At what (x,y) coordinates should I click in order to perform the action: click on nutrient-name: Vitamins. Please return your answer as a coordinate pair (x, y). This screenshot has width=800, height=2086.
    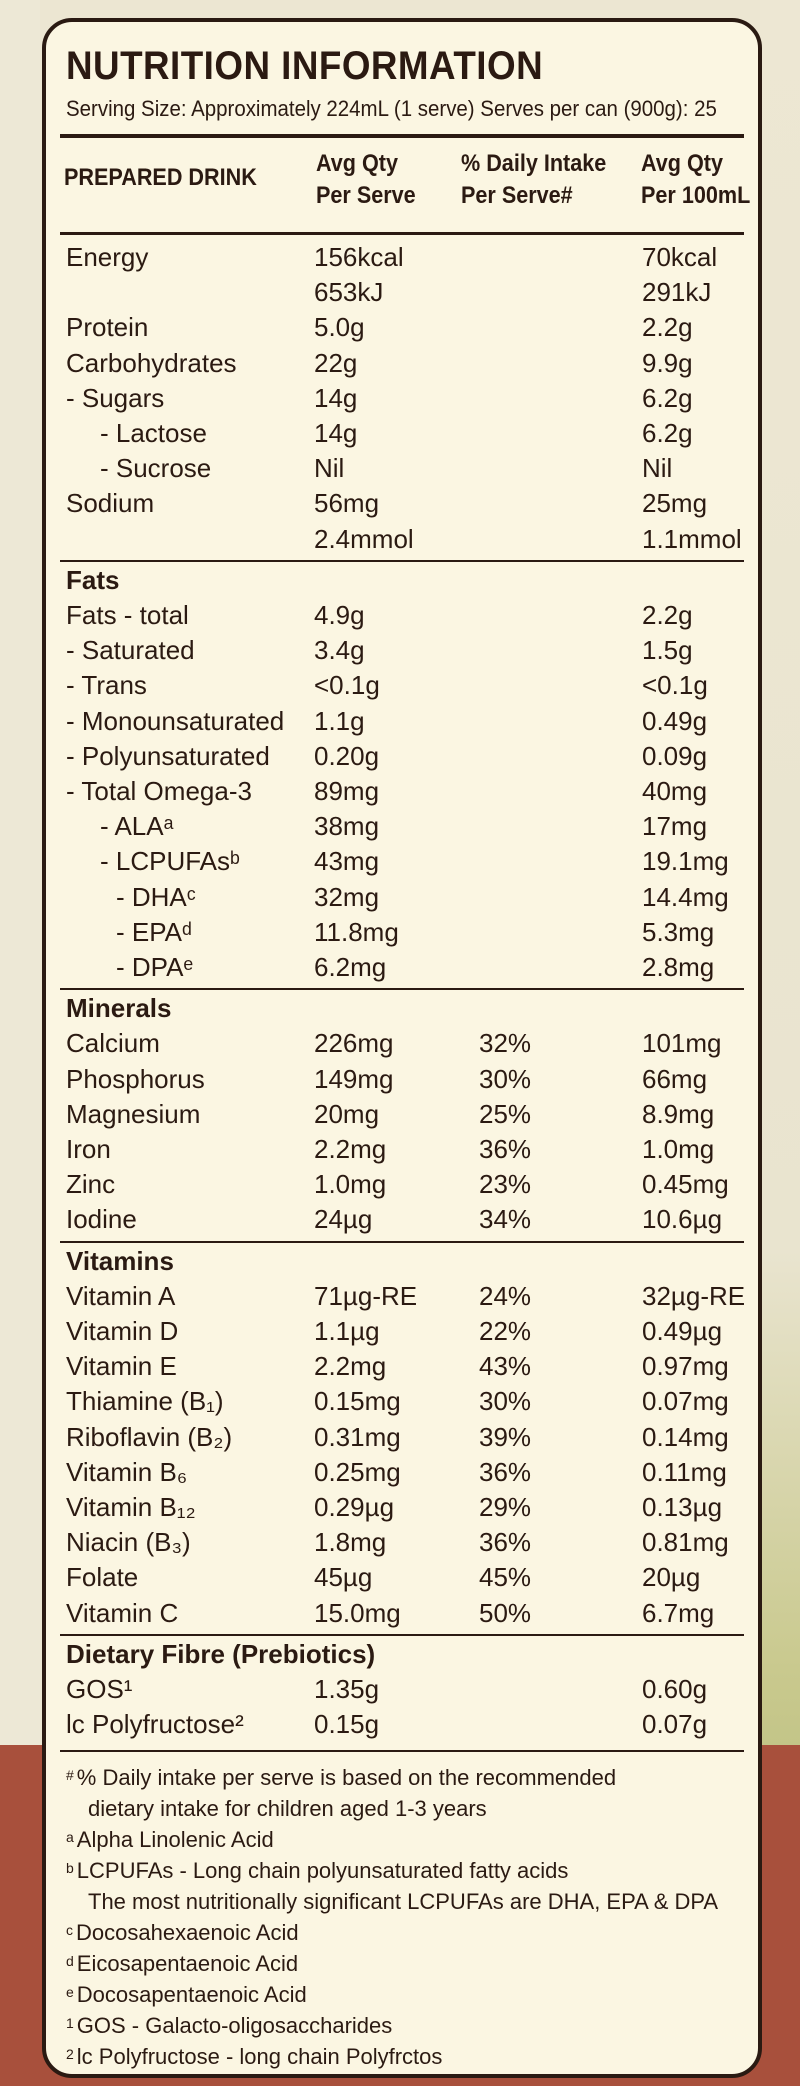
    Looking at the image, I should click on (120, 1260).